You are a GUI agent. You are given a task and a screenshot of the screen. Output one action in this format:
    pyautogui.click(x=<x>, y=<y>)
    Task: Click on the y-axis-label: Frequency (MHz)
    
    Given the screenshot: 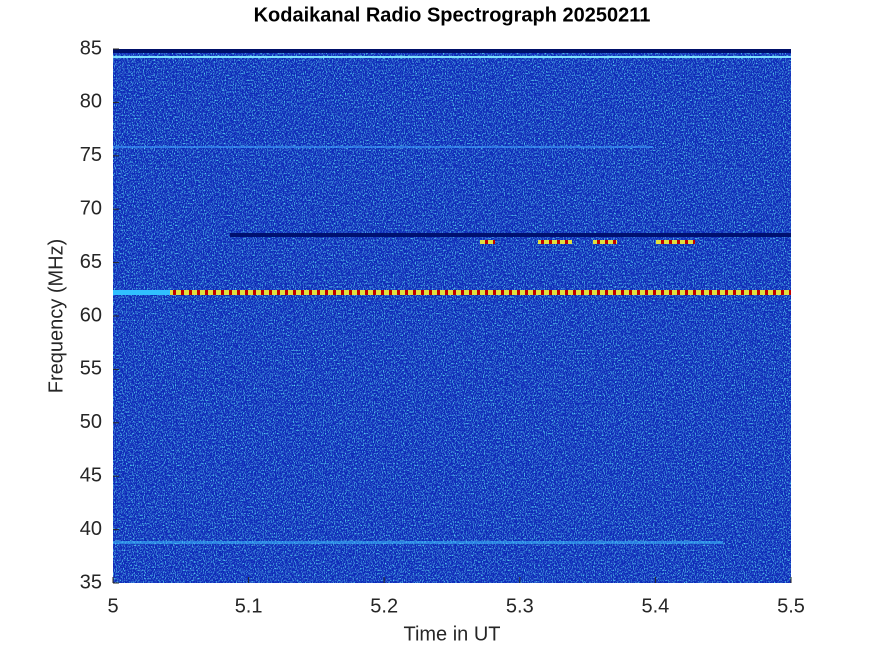 What is the action you would take?
    pyautogui.click(x=56, y=316)
    